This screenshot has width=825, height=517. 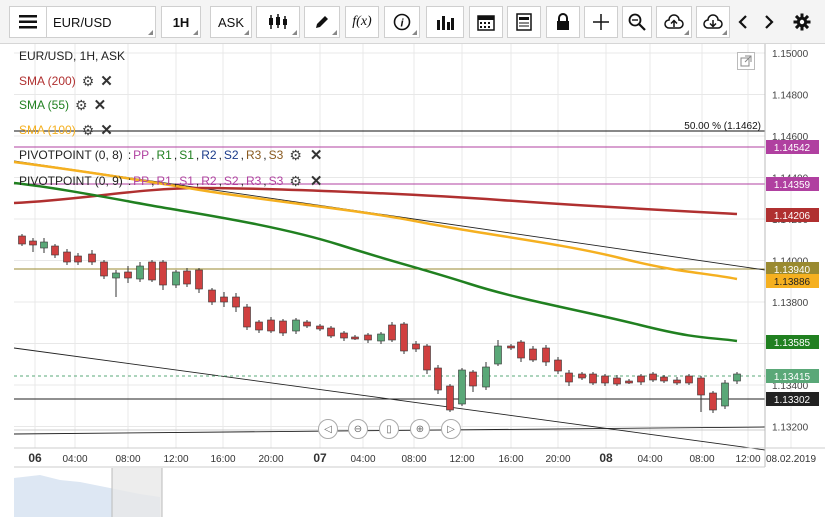 I want to click on price-tag-label: 1.14359, so click(x=792, y=185).